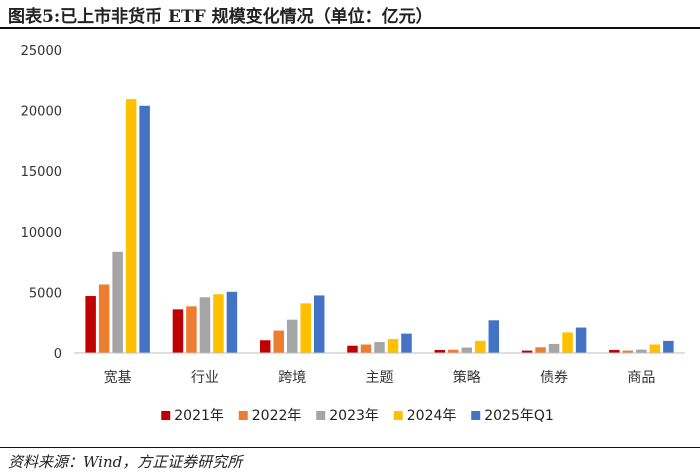 Image resolution: width=700 pixels, height=474 pixels. Describe the element at coordinates (519, 416) in the screenshot. I see `legend-label: 2025年Q1` at that location.